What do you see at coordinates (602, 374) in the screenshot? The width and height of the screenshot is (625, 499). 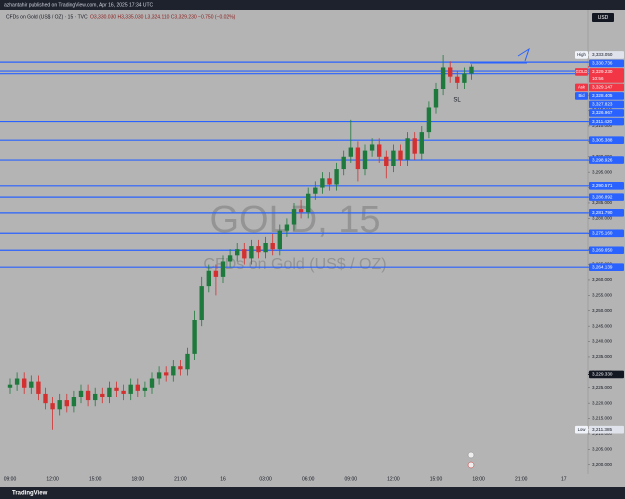 I see `price-badge-label: 3,229.330` at bounding box center [602, 374].